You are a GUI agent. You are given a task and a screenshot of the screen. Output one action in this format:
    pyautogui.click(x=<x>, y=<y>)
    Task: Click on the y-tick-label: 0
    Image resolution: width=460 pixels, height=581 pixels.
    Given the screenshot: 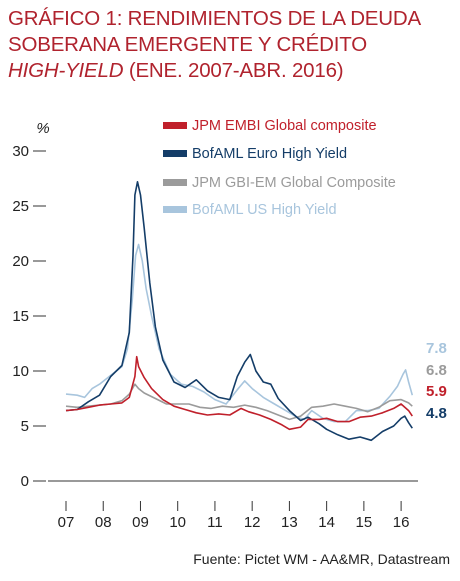 What is the action you would take?
    pyautogui.click(x=25, y=481)
    